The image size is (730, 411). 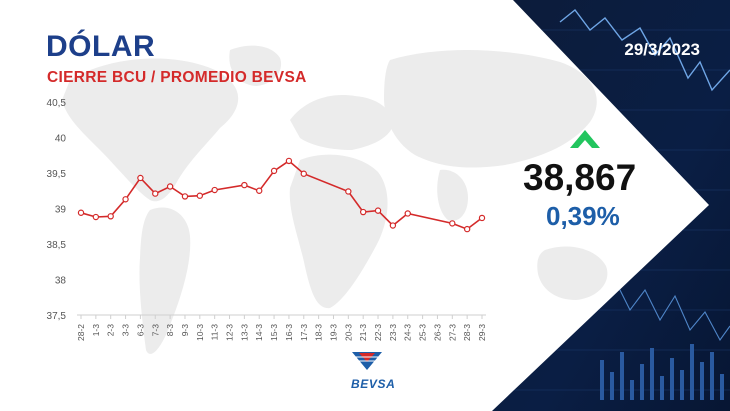 I want to click on x-tick-label: 9-3, so click(x=185, y=330).